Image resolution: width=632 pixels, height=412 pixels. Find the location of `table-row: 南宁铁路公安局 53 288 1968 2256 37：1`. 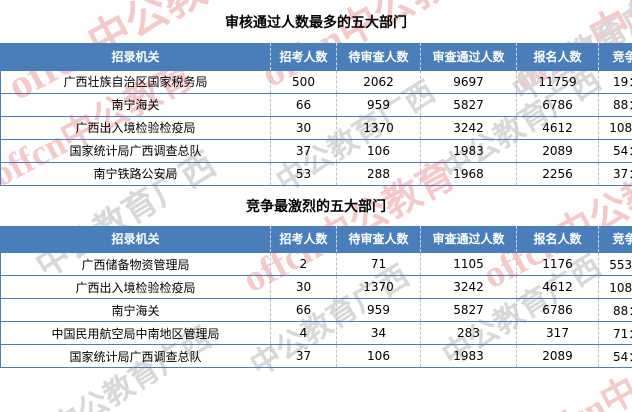

table-row: 南宁铁路公安局 53 288 1968 2256 37：1 is located at coordinates (316, 173).